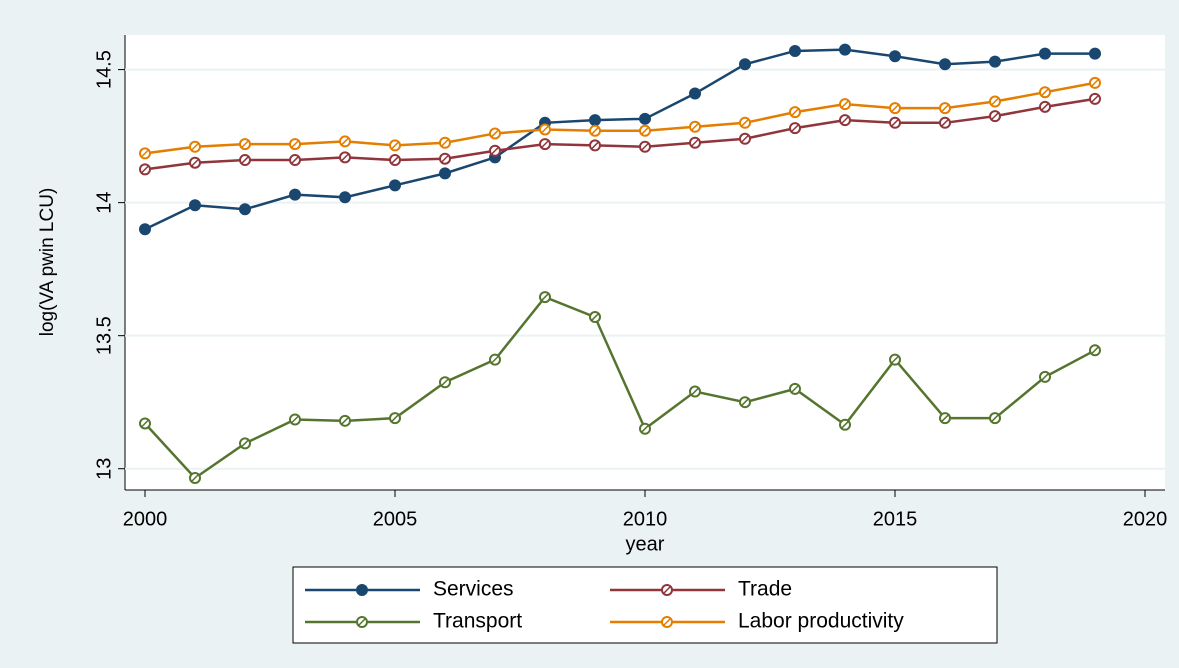 The width and height of the screenshot is (1179, 668). I want to click on x-tick-label: 2015, so click(895, 519).